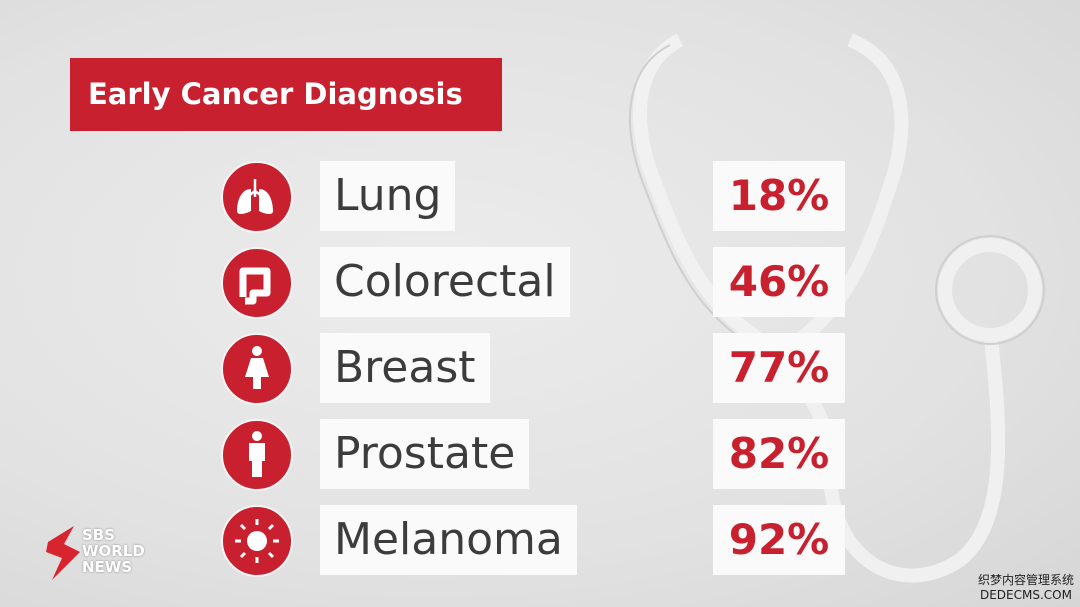  I want to click on row: Lung 18%, so click(540, 197).